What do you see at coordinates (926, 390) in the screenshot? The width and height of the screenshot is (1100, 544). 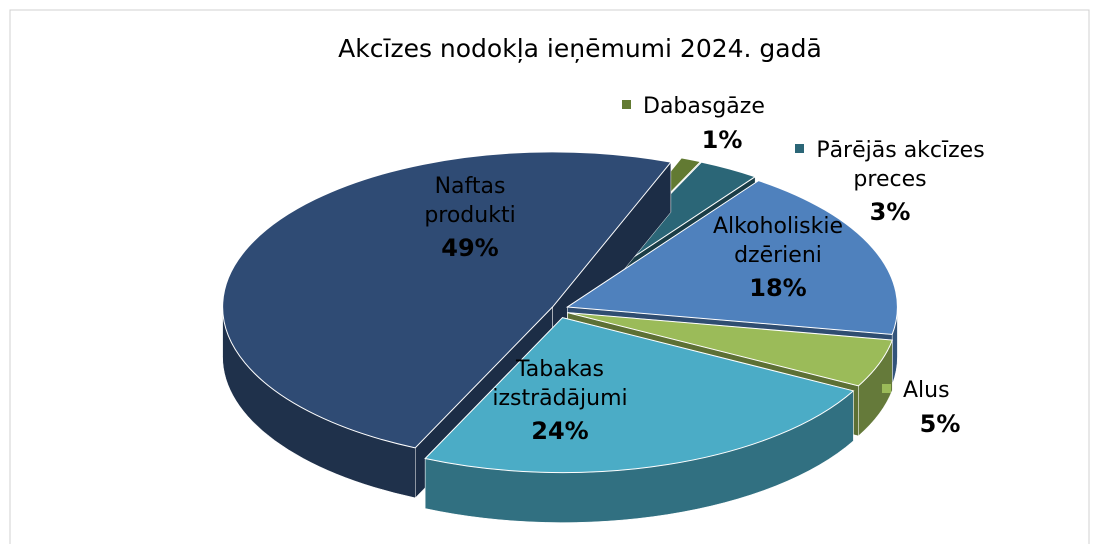 I see `category-label: Alus` at bounding box center [926, 390].